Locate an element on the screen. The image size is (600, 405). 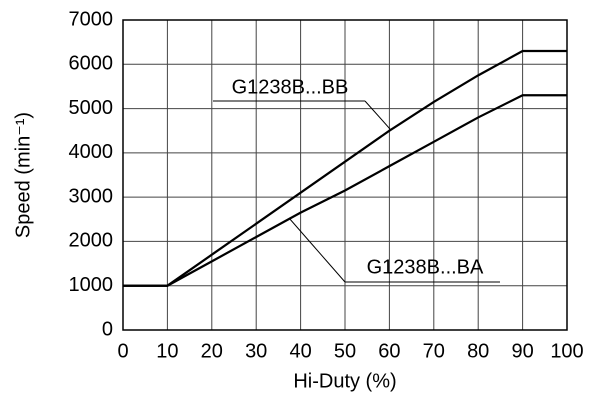
y-axis-title: Speed (min⁻¹) is located at coordinates (23, 175).